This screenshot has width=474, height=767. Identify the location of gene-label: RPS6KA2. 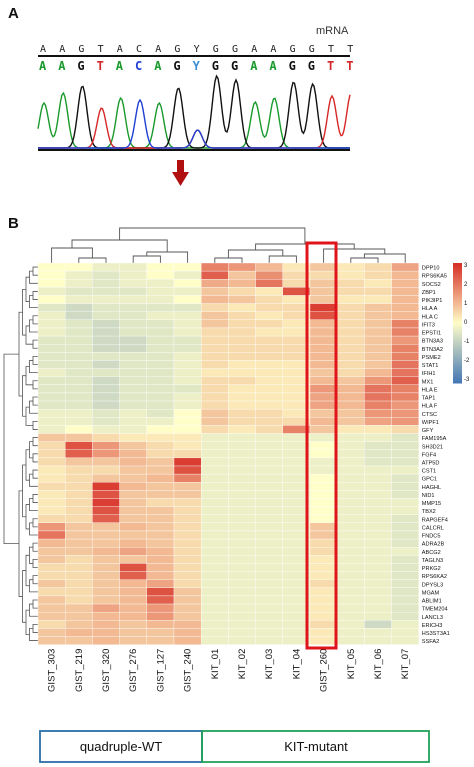
(434, 577).